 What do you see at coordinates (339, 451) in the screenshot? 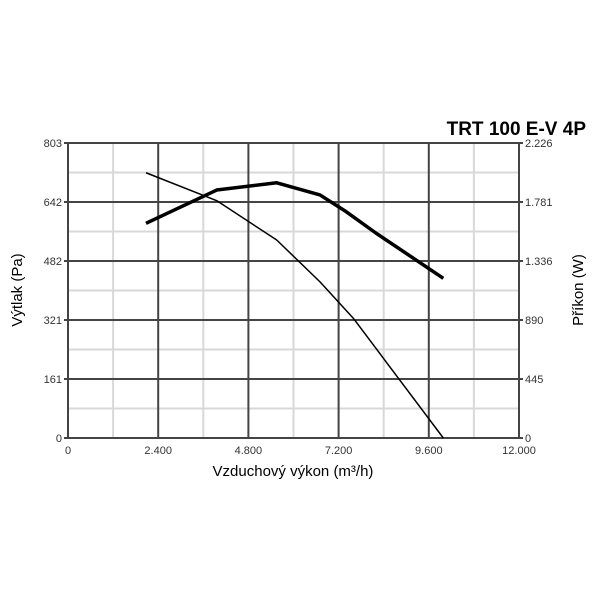
I see `x-tick-label: 7.200` at bounding box center [339, 451].